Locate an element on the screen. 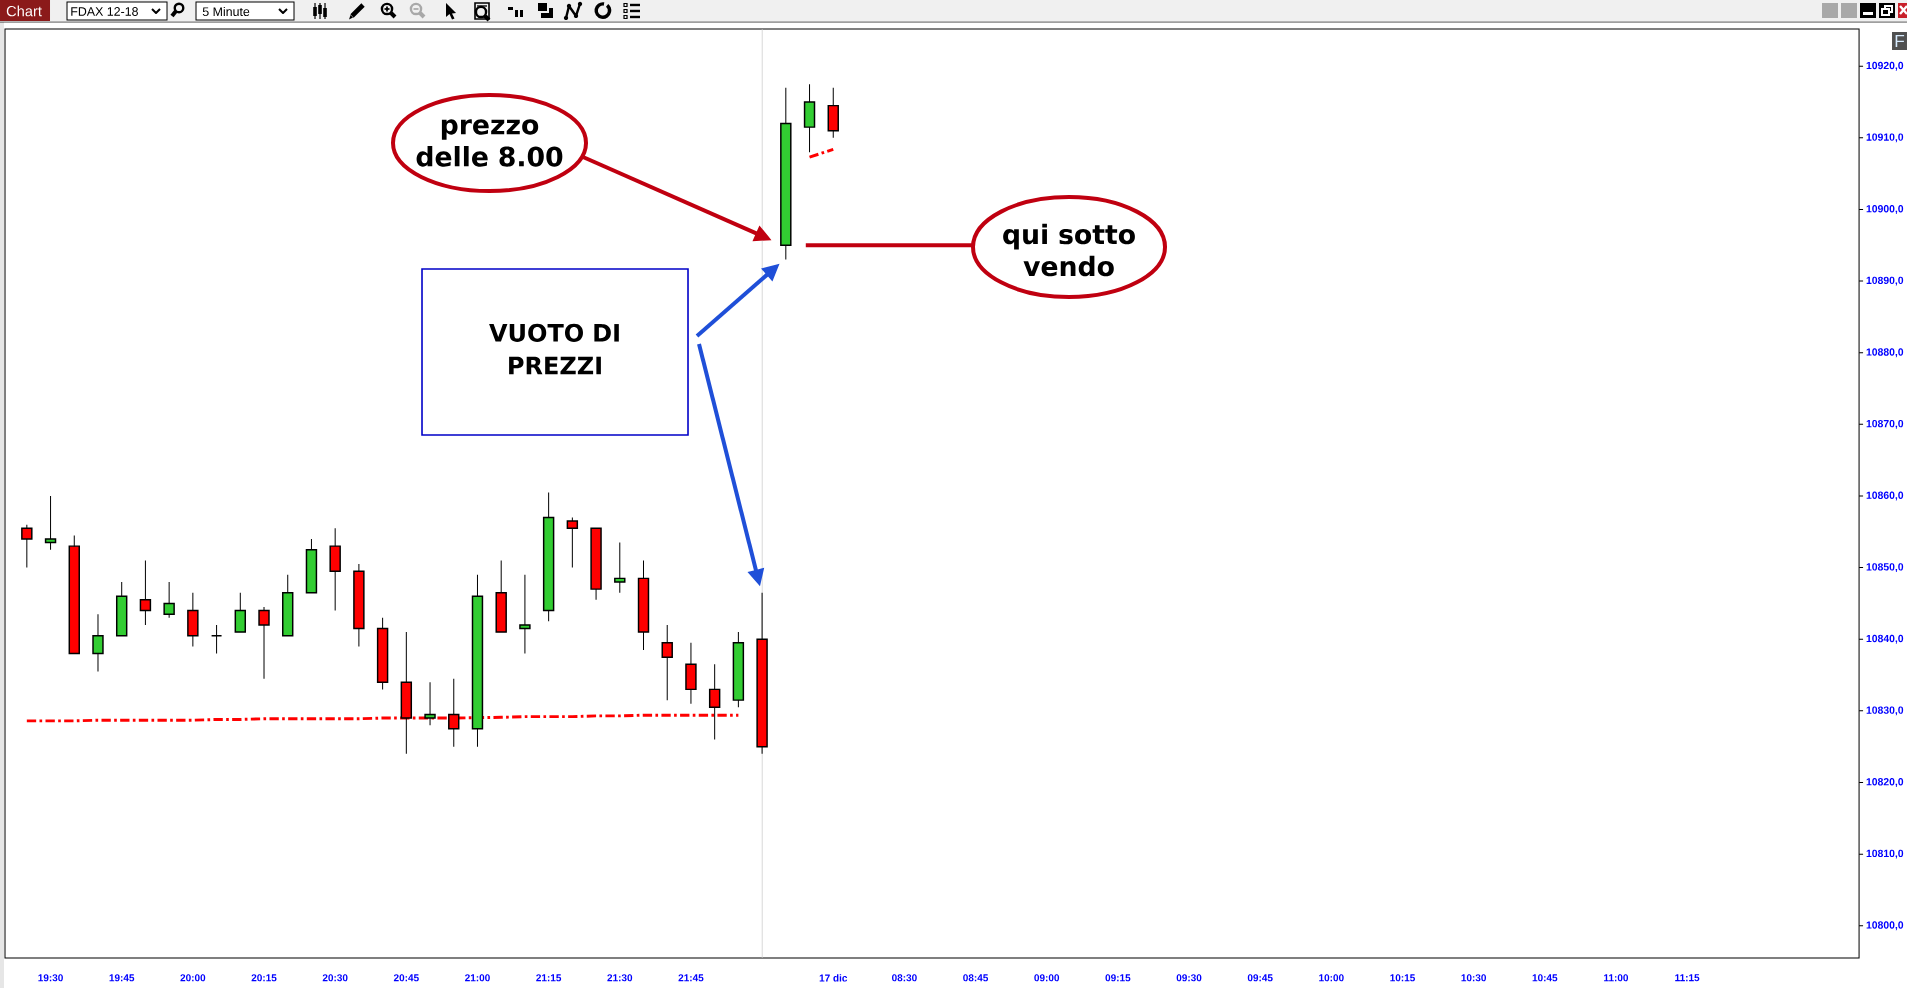 The image size is (1907, 988). x-tick-label: 21:45 is located at coordinates (691, 978).